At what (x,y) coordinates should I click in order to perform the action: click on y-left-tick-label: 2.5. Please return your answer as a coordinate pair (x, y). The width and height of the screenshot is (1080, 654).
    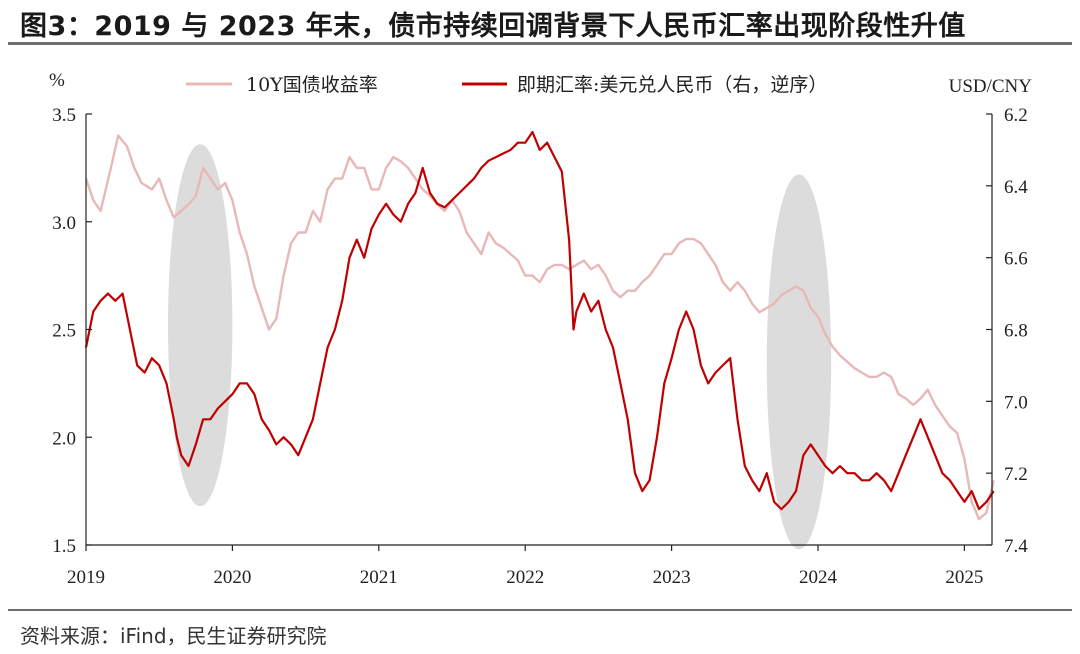
    Looking at the image, I should click on (64, 331).